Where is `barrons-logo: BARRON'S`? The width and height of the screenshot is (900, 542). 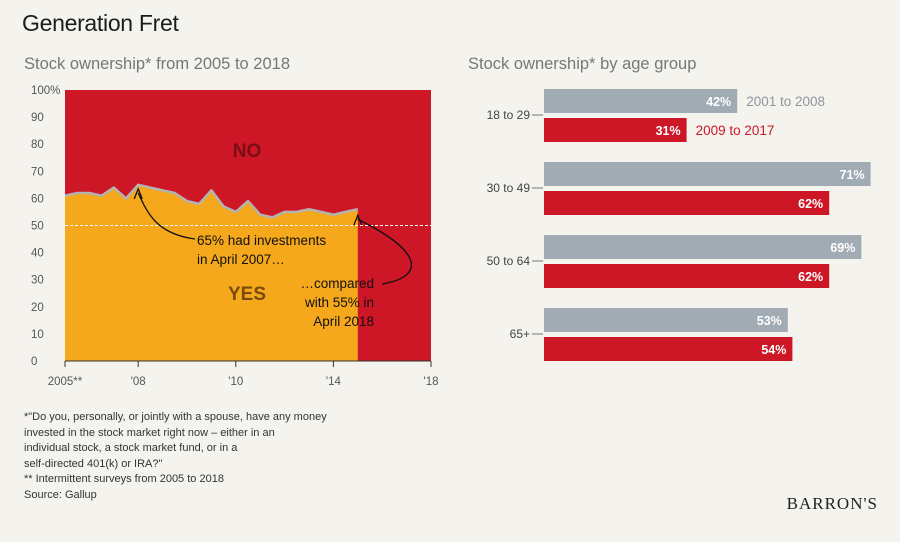
barrons-logo: BARRON'S is located at coordinates (832, 503).